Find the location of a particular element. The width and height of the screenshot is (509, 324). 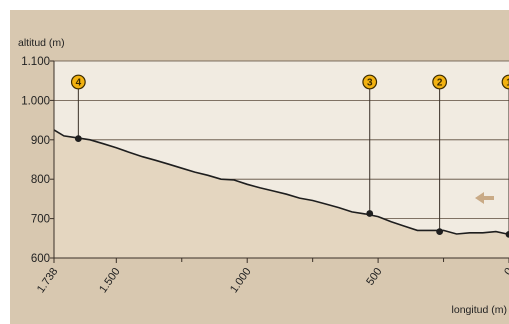

marker-label: 3 is located at coordinates (370, 83).